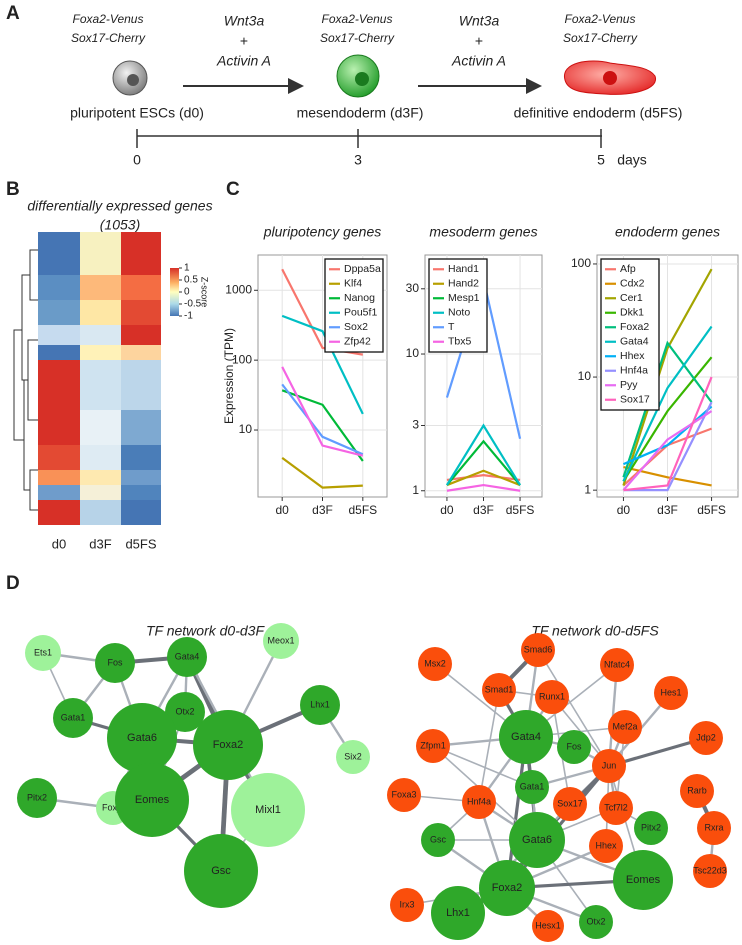 This screenshot has height=945, width=742. What do you see at coordinates (713, 827) in the screenshot?
I see `node-label: Rxra` at bounding box center [713, 827].